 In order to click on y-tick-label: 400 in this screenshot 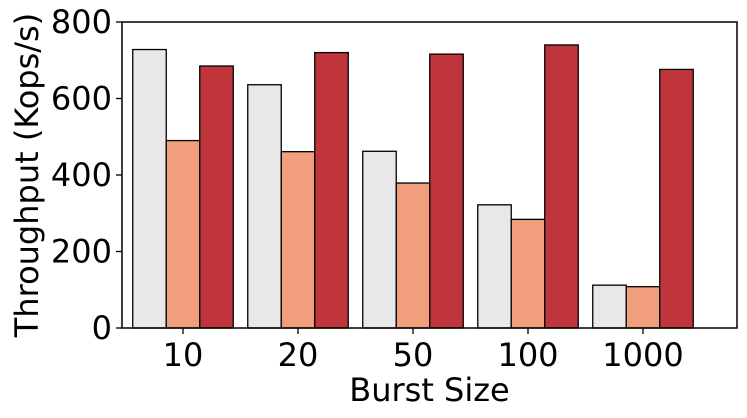, I will do `click(81, 175)`.